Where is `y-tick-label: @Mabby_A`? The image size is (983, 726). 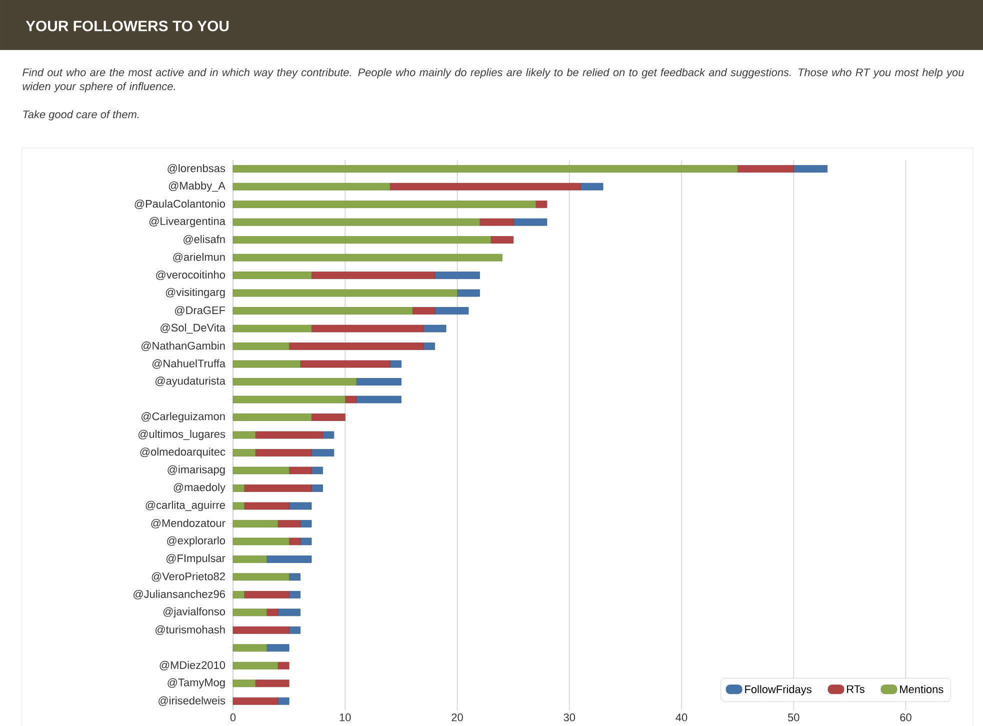
y-tick-label: @Mabby_A is located at coordinates (197, 186).